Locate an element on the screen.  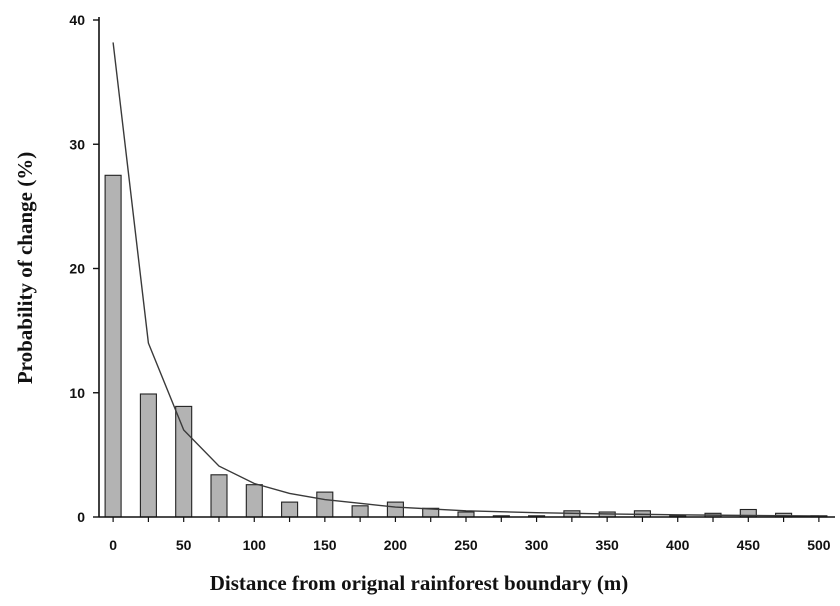
x-tick-label: 150 is located at coordinates (325, 545).